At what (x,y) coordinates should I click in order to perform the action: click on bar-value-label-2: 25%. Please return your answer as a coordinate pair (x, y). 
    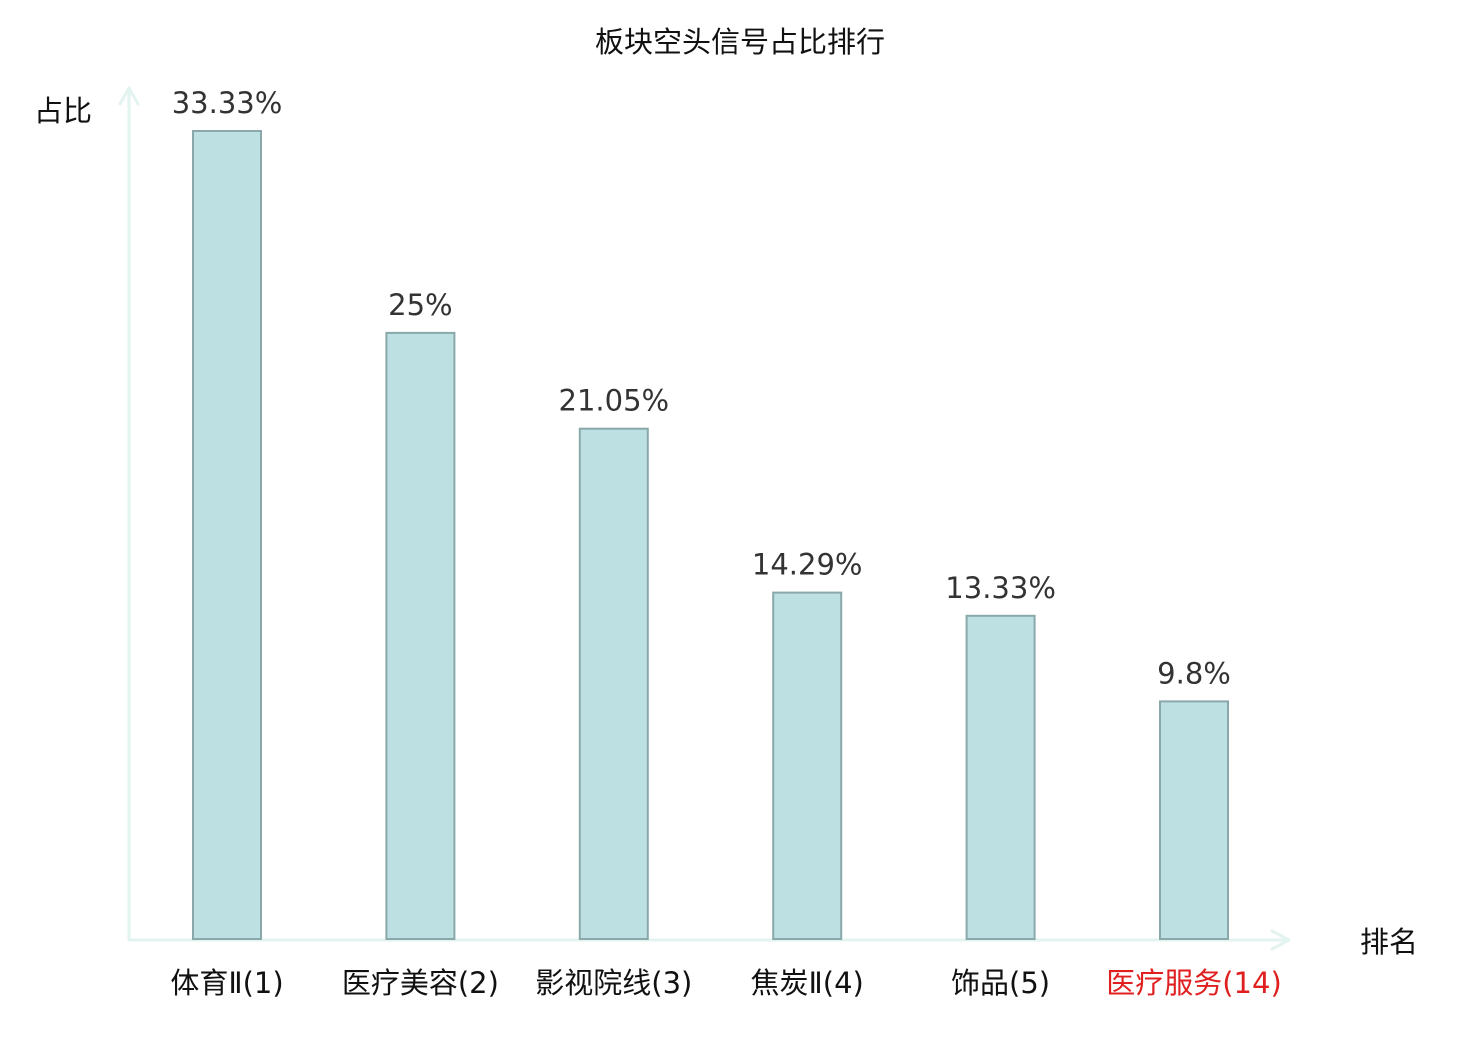
    Looking at the image, I should click on (420, 305).